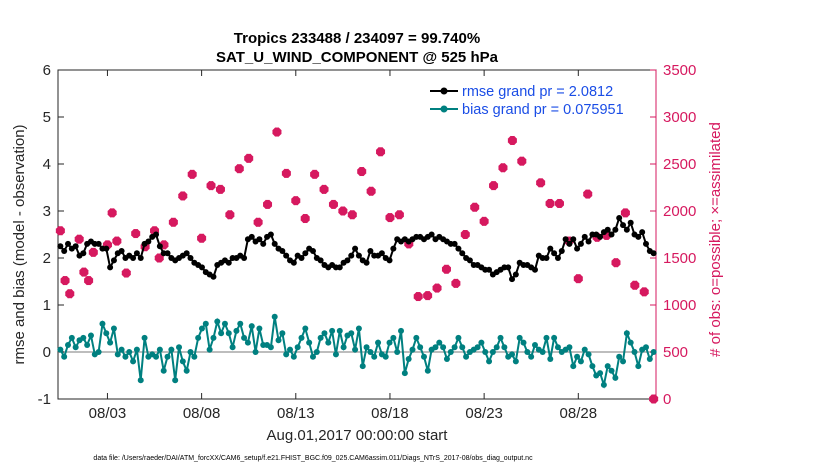 The height and width of the screenshot is (470, 830). Describe the element at coordinates (715, 239) in the screenshot. I see `y2-axis-label: # of obs: o=possible; ×=assimilated` at that location.